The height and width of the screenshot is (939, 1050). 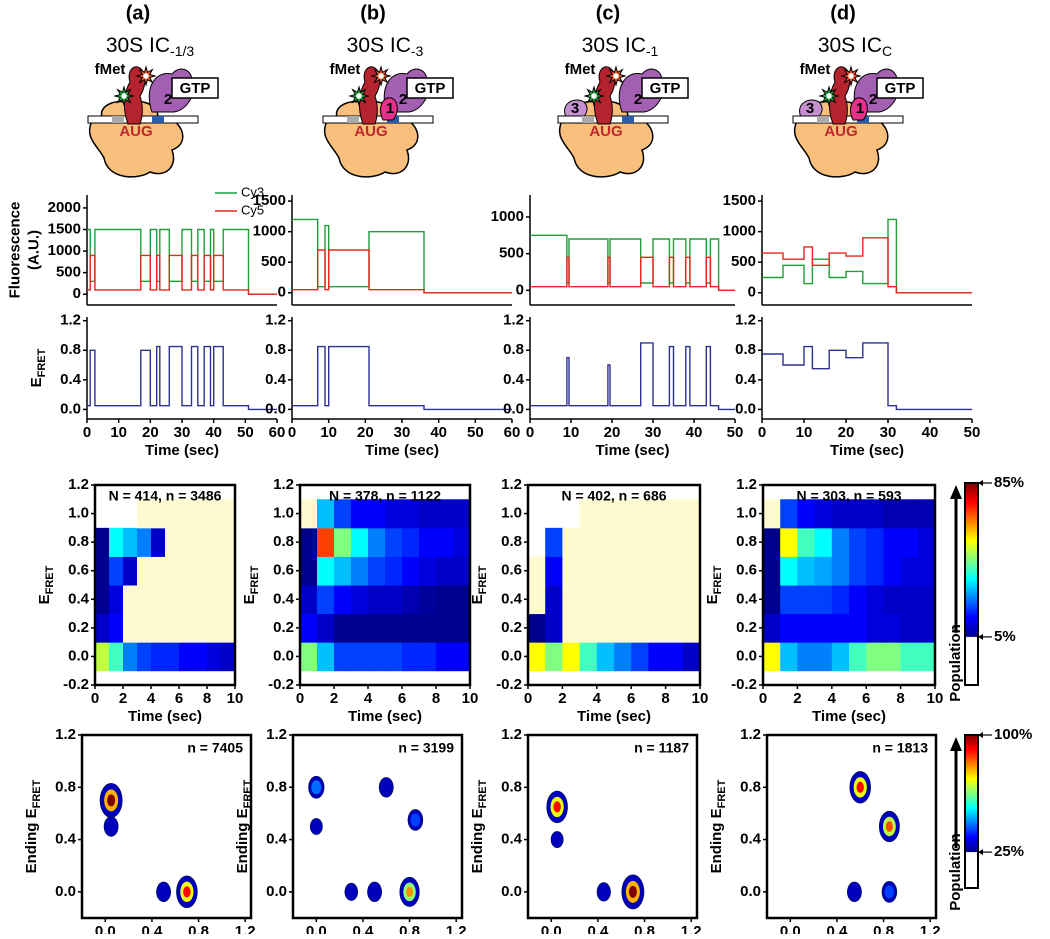 What do you see at coordinates (653, 432) in the screenshot?
I see `x-tick-label: 30` at bounding box center [653, 432].